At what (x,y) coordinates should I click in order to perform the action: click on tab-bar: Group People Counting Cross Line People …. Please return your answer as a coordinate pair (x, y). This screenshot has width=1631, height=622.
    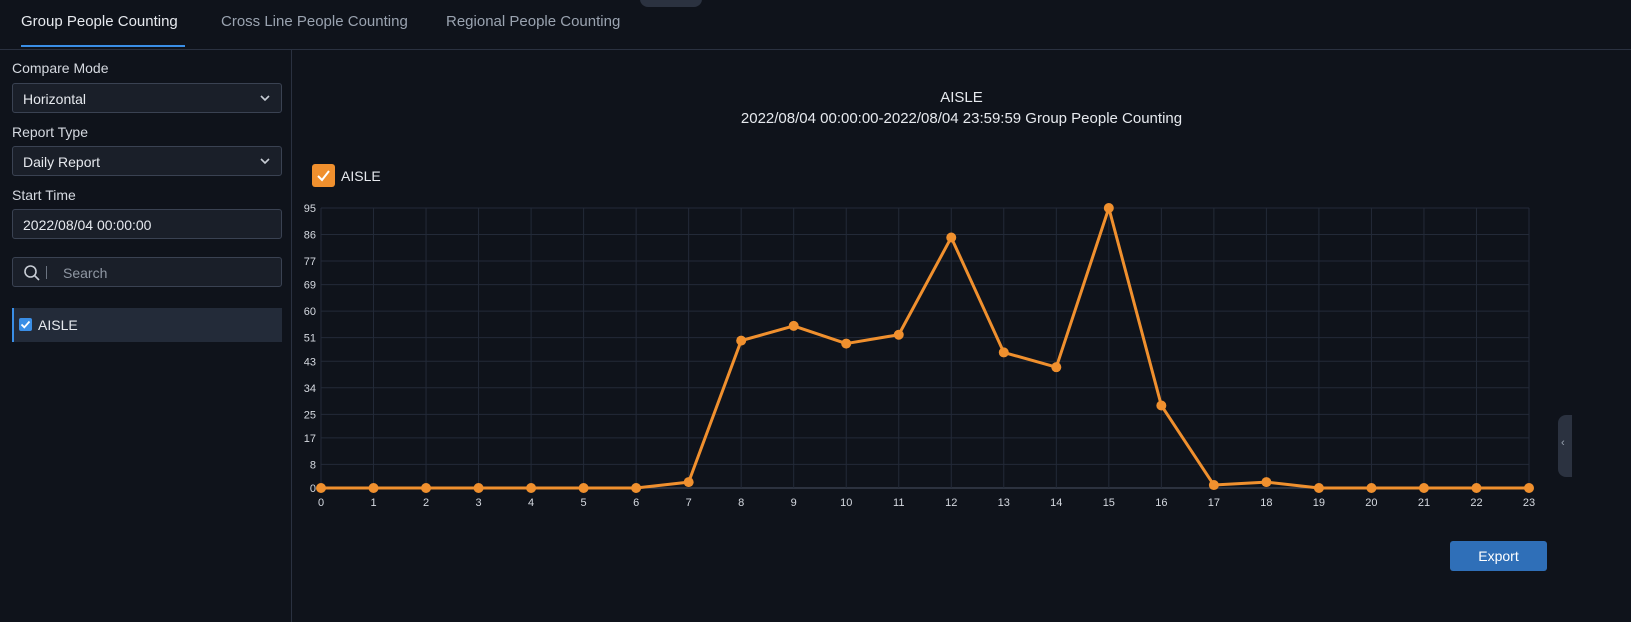
    Looking at the image, I should click on (815, 25).